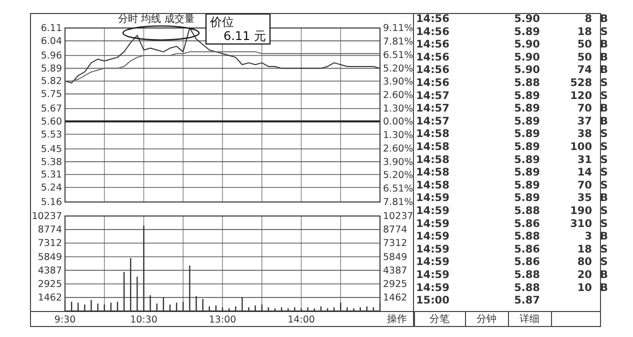 This screenshot has height=337, width=633. What do you see at coordinates (51, 175) in the screenshot?
I see `y-tick-label: 5.31` at bounding box center [51, 175].